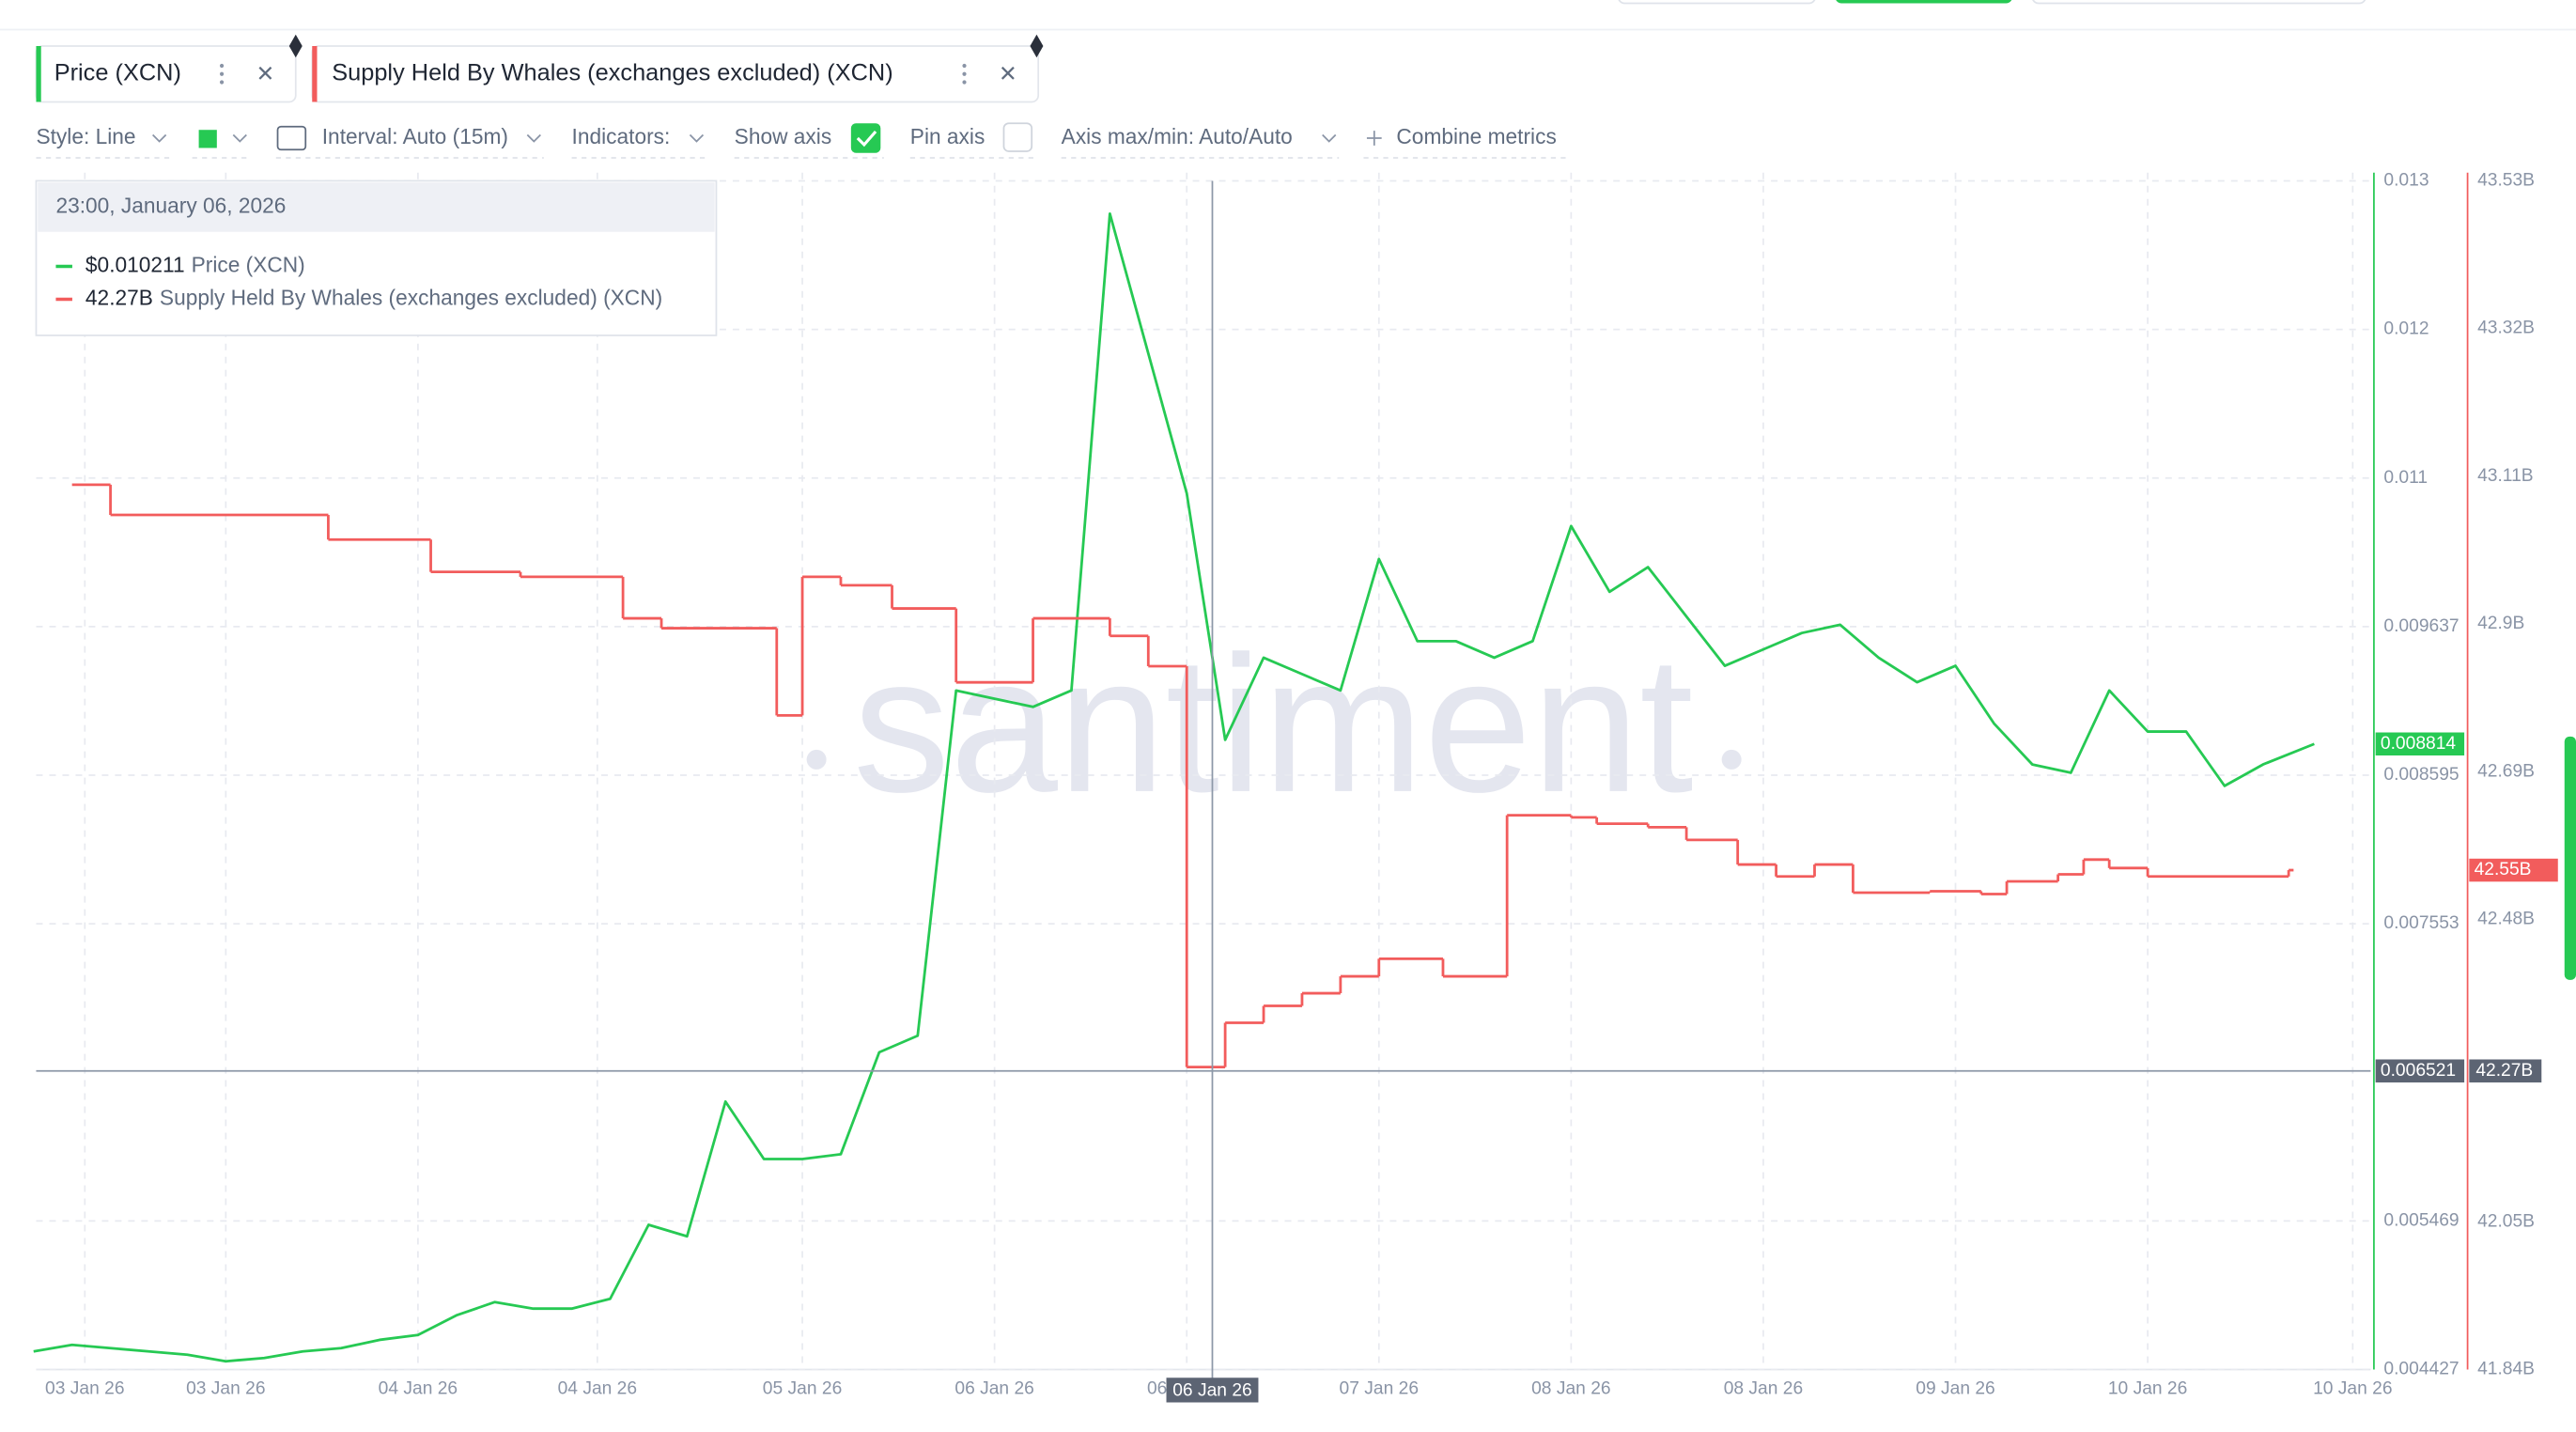  What do you see at coordinates (2506, 919) in the screenshot?
I see `y2-tick-label: 42.48B` at bounding box center [2506, 919].